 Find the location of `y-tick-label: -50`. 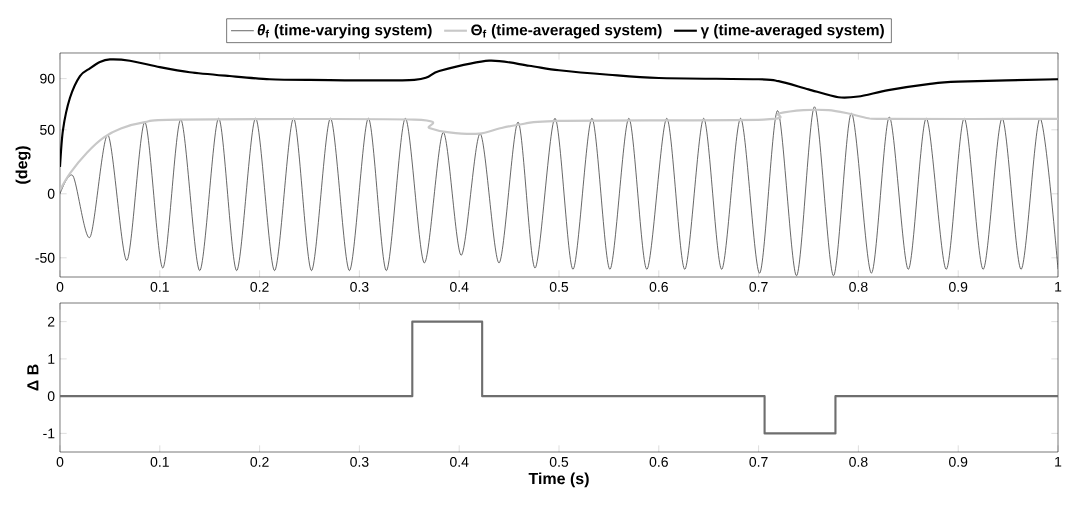

y-tick-label: -50 is located at coordinates (45, 257).